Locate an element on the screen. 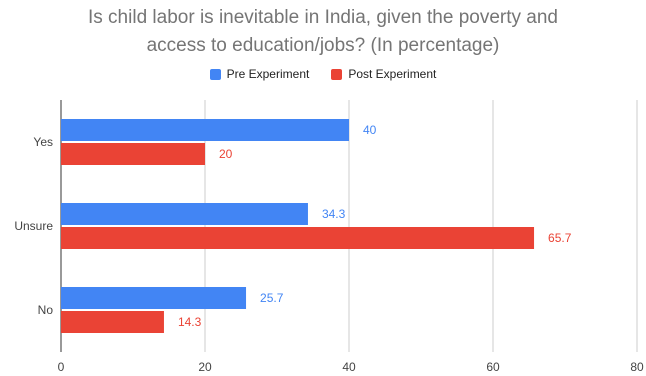 This screenshot has height=376, width=646. x-tick-label-0: 0 is located at coordinates (61, 367).